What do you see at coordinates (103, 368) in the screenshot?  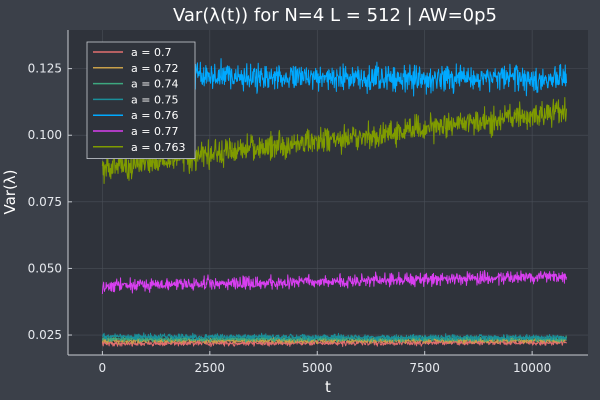 I see `x-tick-label: 0` at bounding box center [103, 368].